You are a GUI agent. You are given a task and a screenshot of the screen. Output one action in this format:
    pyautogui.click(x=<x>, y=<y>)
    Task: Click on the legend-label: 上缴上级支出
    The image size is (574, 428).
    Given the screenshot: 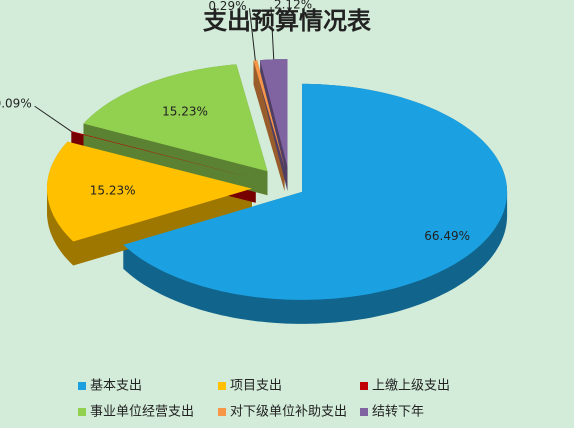 What is the action you would take?
    pyautogui.click(x=411, y=386)
    